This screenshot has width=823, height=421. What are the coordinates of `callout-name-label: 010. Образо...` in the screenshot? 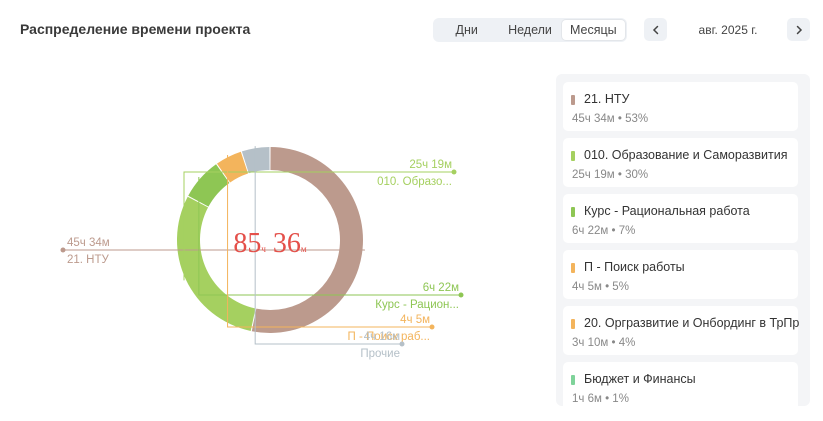 It's located at (414, 182).